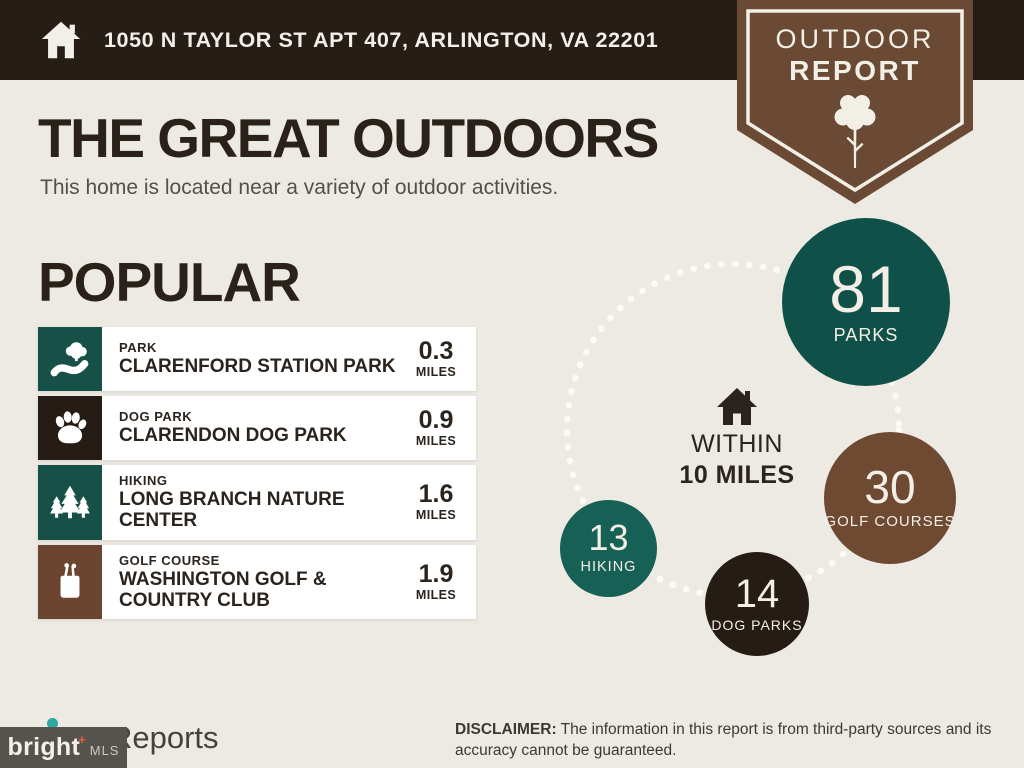 This screenshot has height=768, width=1024. I want to click on bubble-label: PARKS, so click(866, 335).